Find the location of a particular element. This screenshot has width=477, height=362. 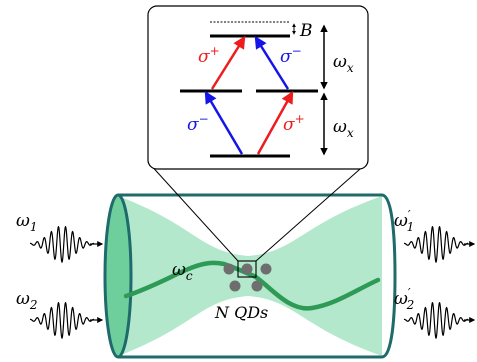

cavity-right-end is located at coordinates (389, 276).